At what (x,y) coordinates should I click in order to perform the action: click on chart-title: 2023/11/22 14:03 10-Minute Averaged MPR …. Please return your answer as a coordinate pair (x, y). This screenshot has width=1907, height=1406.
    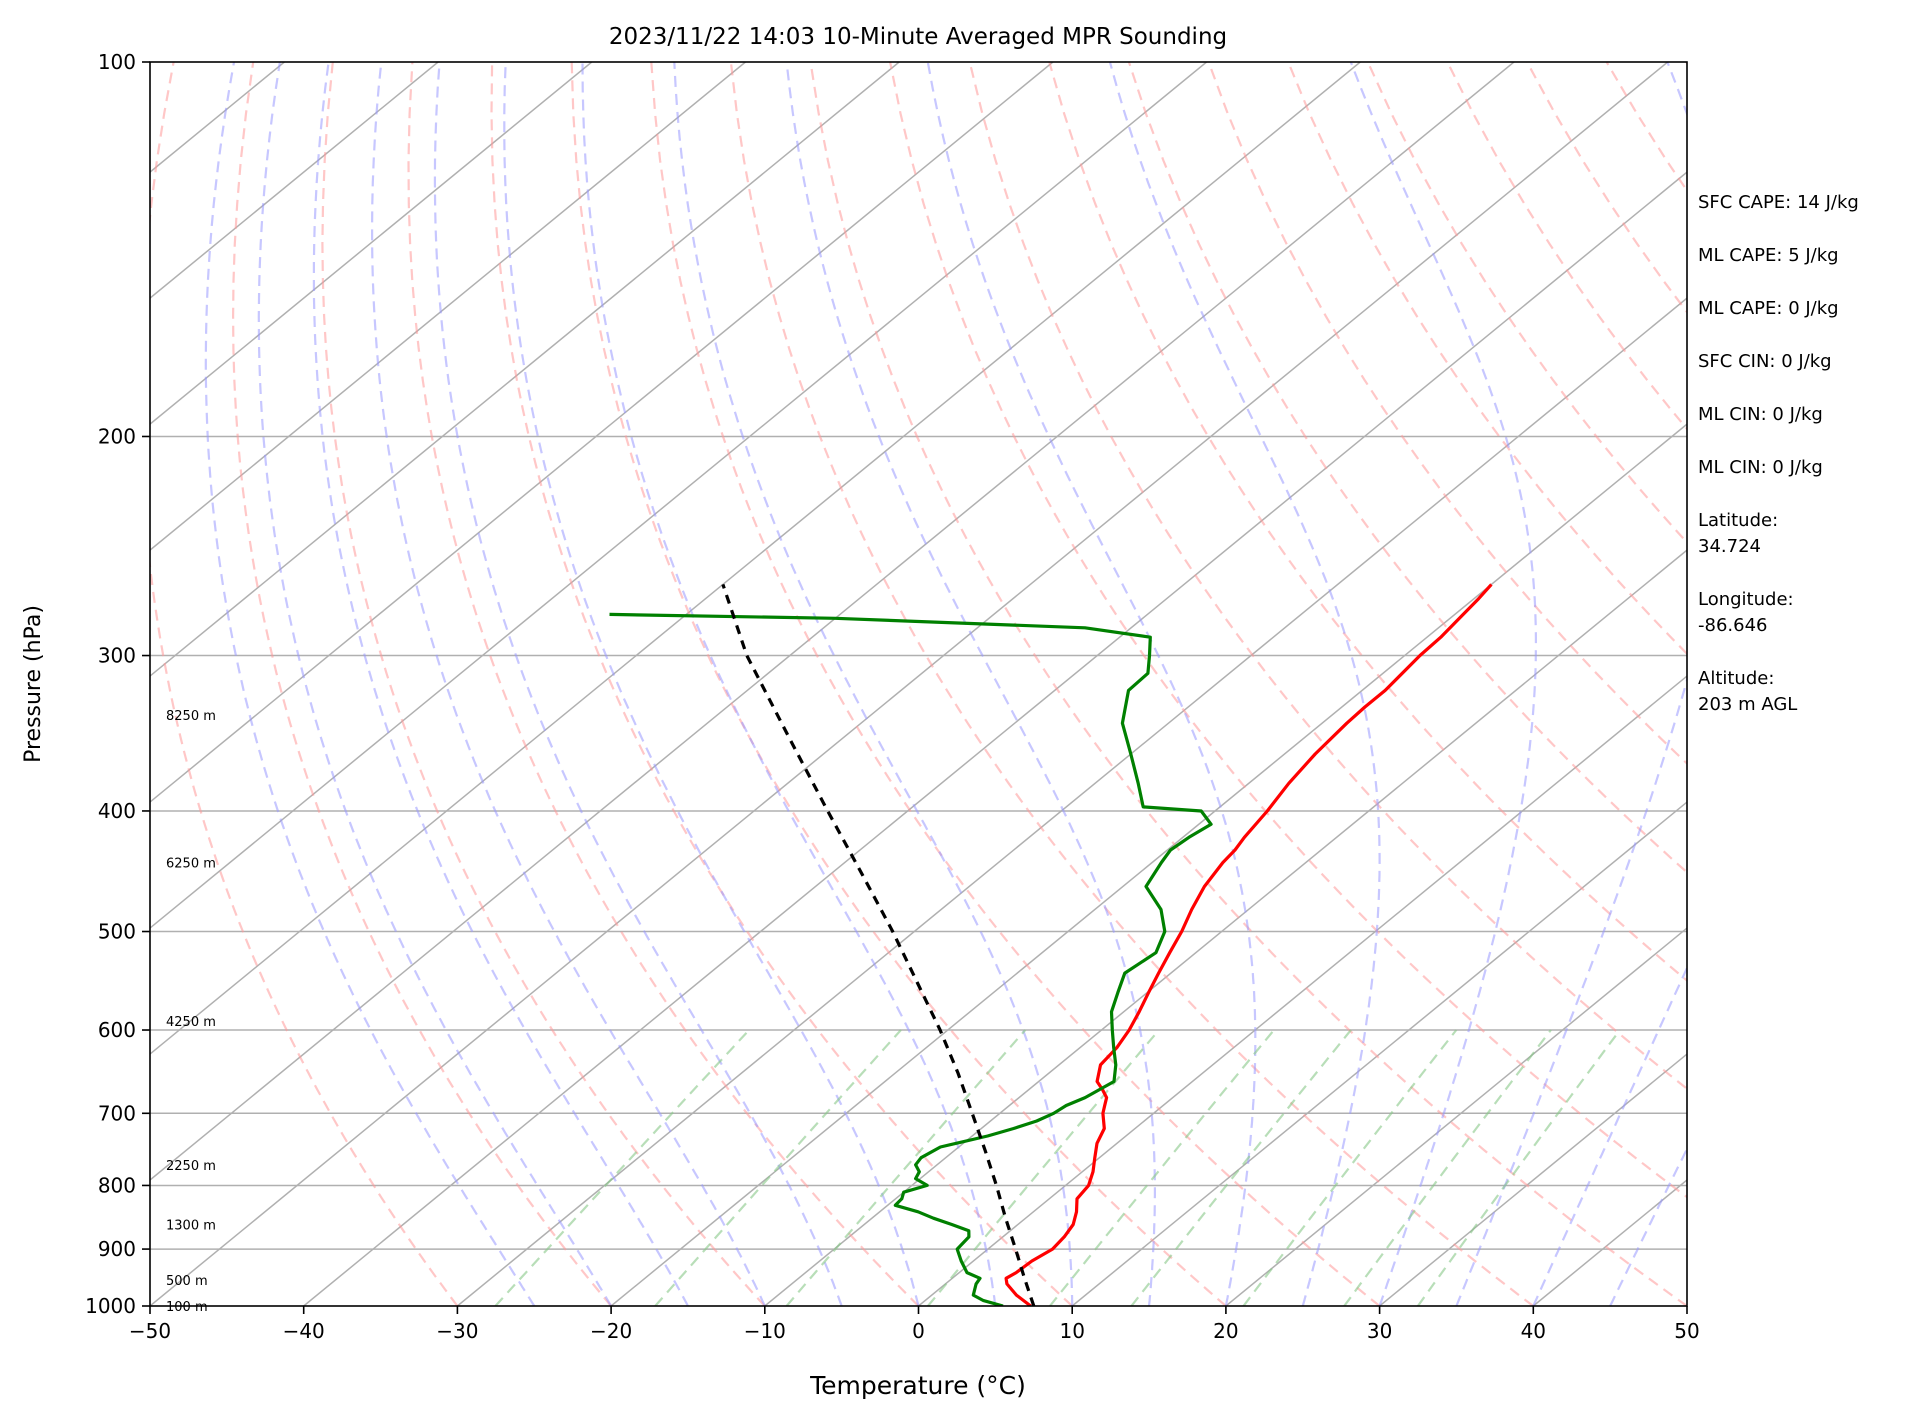
    Looking at the image, I should click on (918, 37).